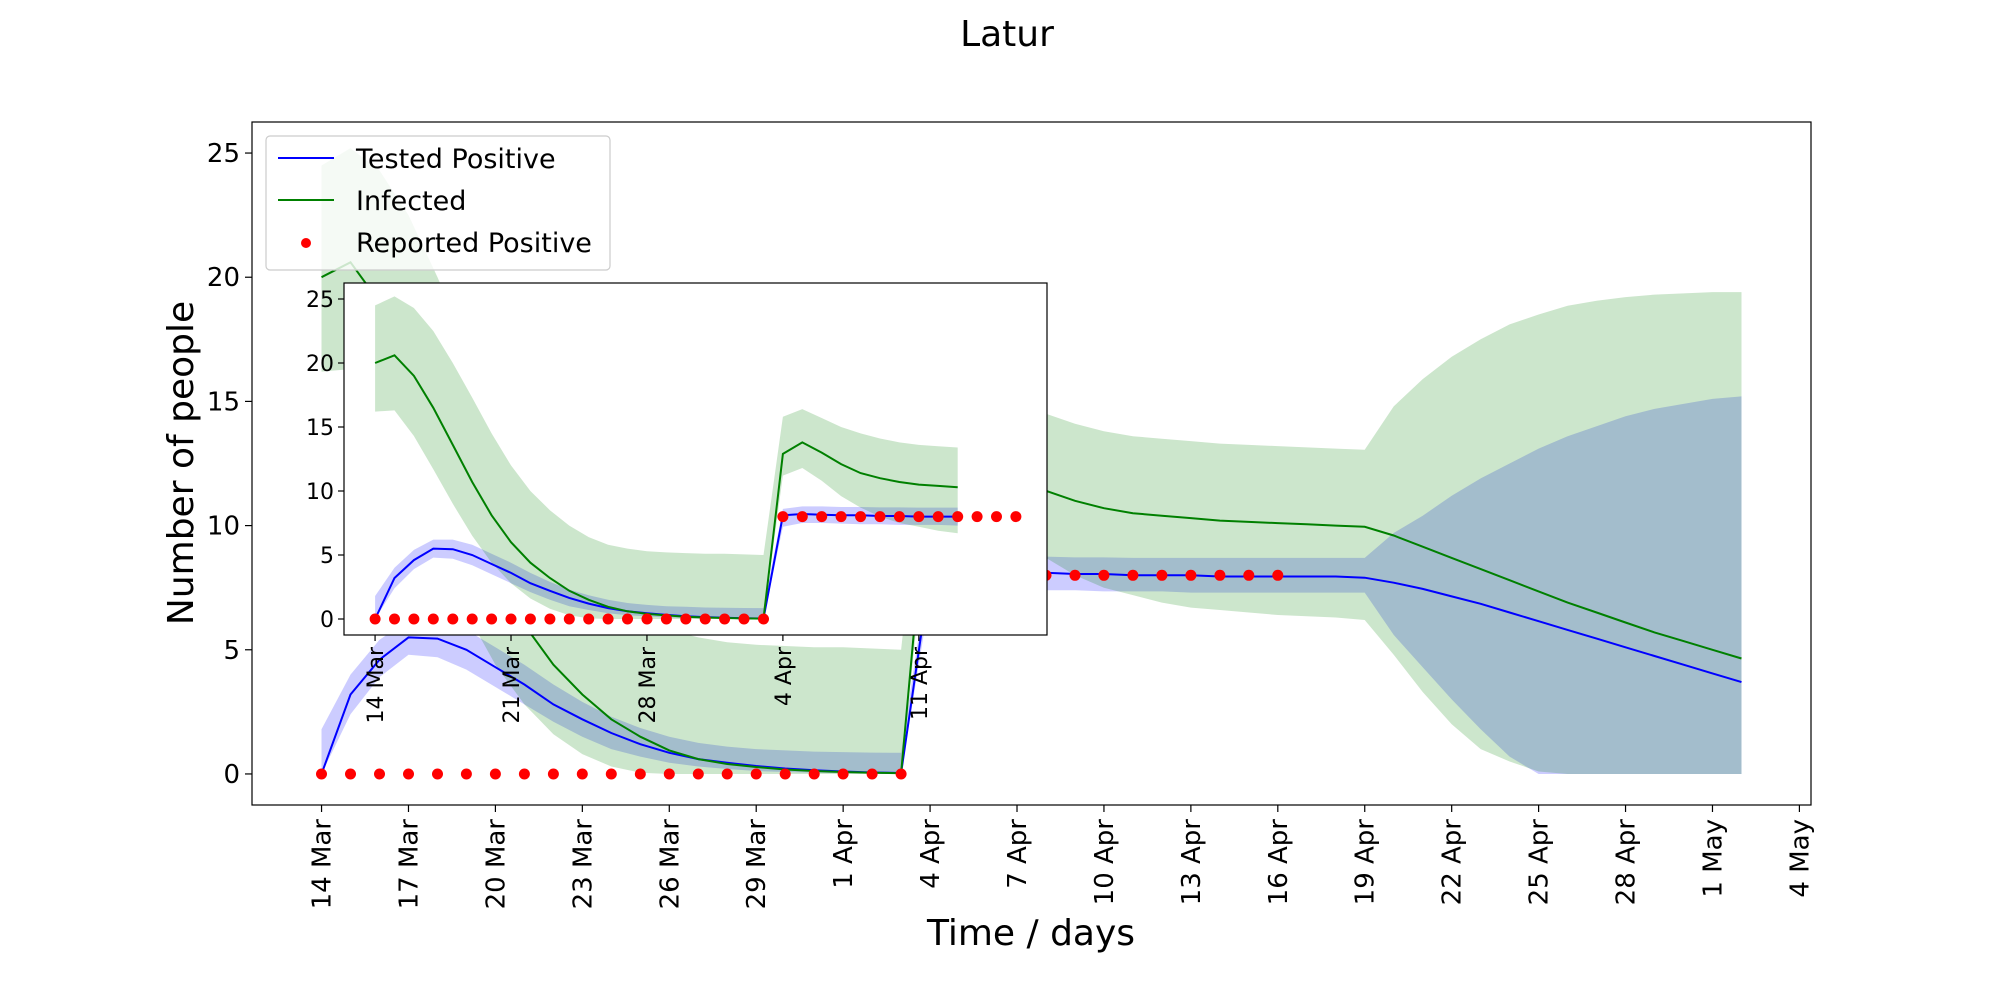  Describe the element at coordinates (496, 864) in the screenshot. I see `main-x-tick-label: 20 Mar` at that location.